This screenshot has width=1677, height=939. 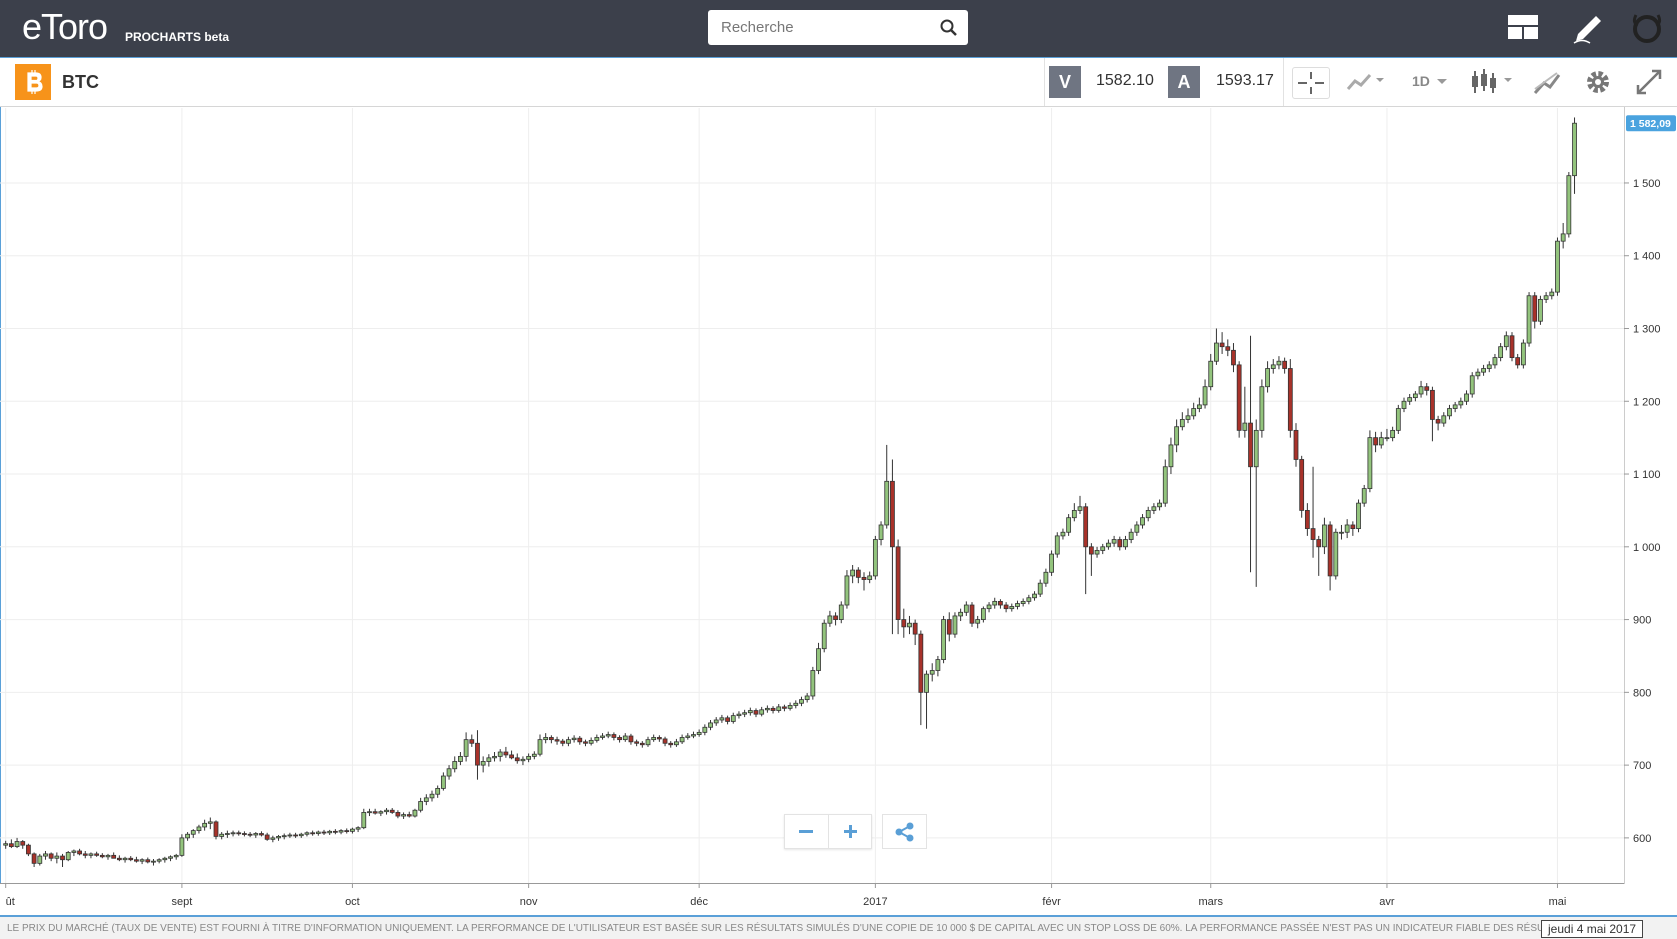 What do you see at coordinates (1065, 82) in the screenshot?
I see `sell-button: V` at bounding box center [1065, 82].